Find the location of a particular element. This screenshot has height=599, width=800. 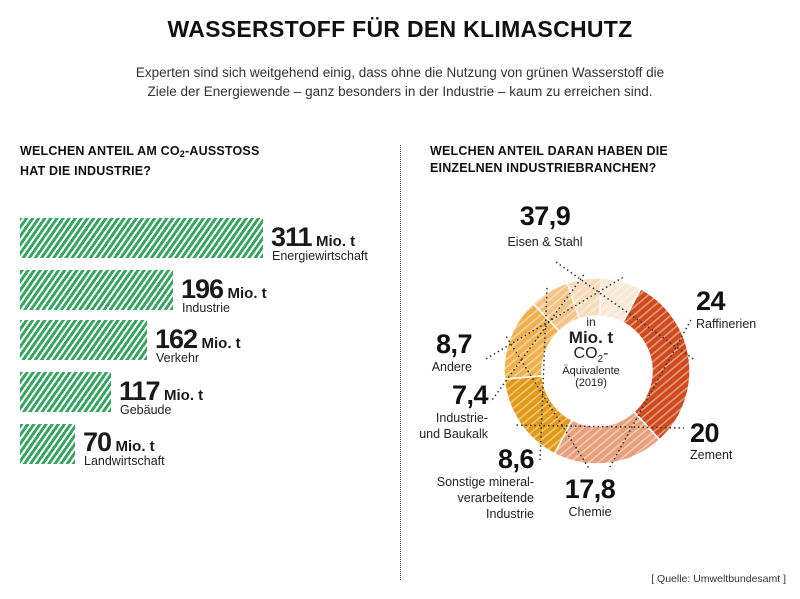

slice-value-andere: 8,7 is located at coordinates (454, 344).